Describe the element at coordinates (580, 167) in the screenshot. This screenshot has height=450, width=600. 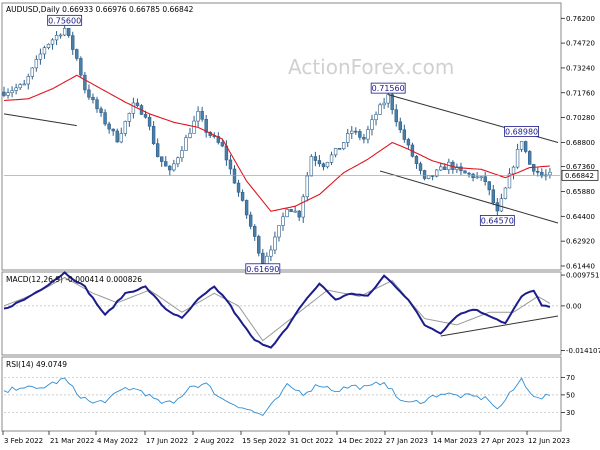
I see `y-tick-label: 0.67360` at that location.